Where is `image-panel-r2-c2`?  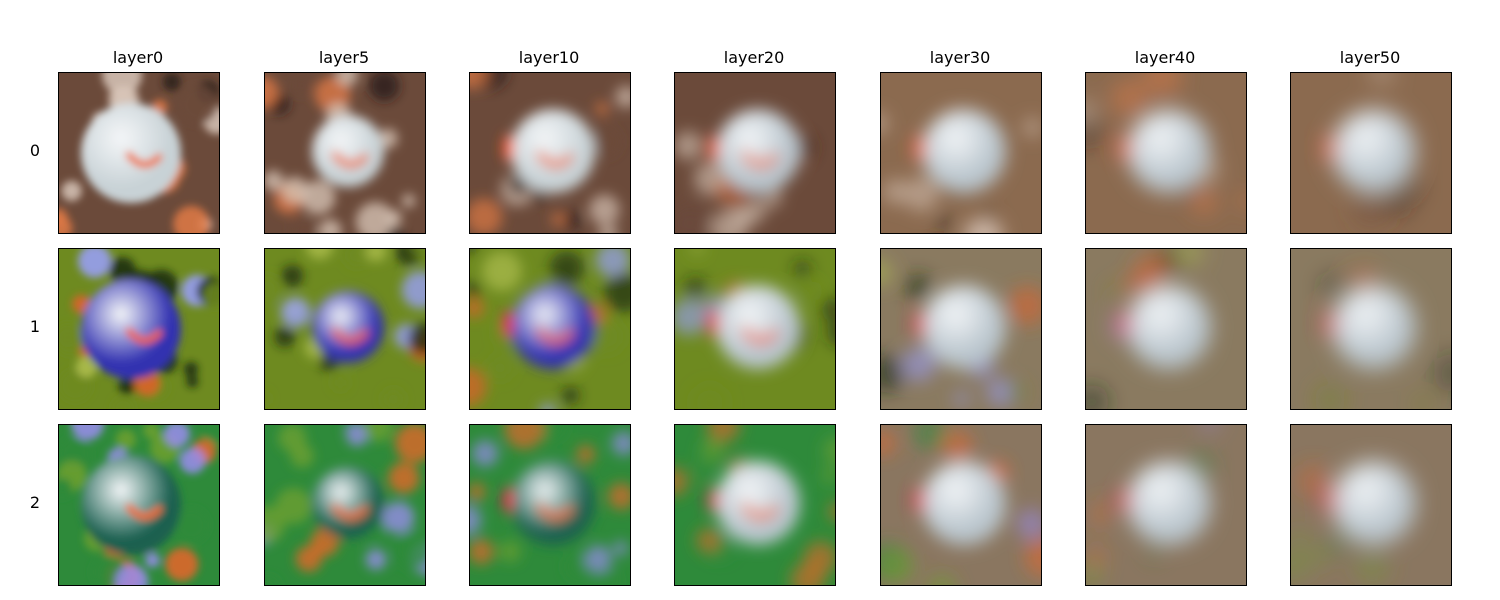
image-panel-r2-c2 is located at coordinates (550, 505).